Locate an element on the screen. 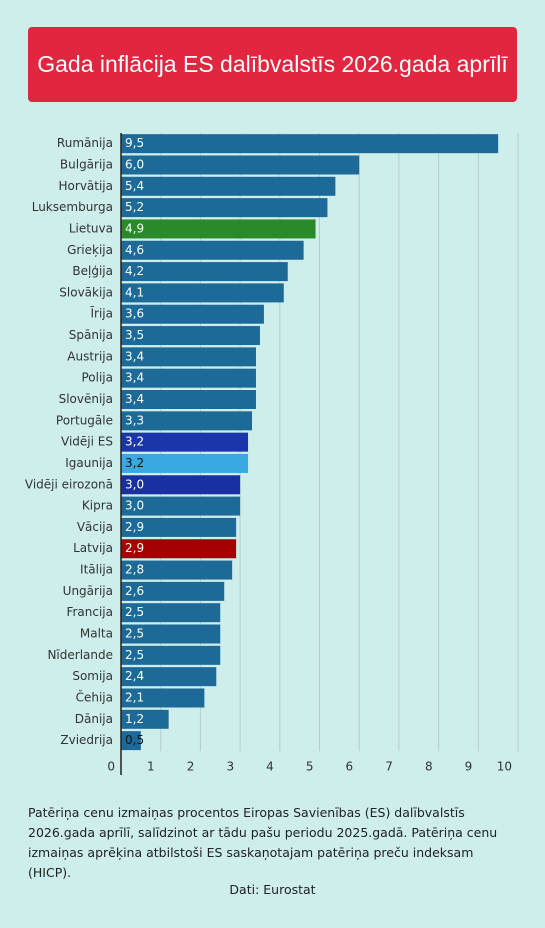 The image size is (545, 928). value-label: 0,5 is located at coordinates (134, 740).